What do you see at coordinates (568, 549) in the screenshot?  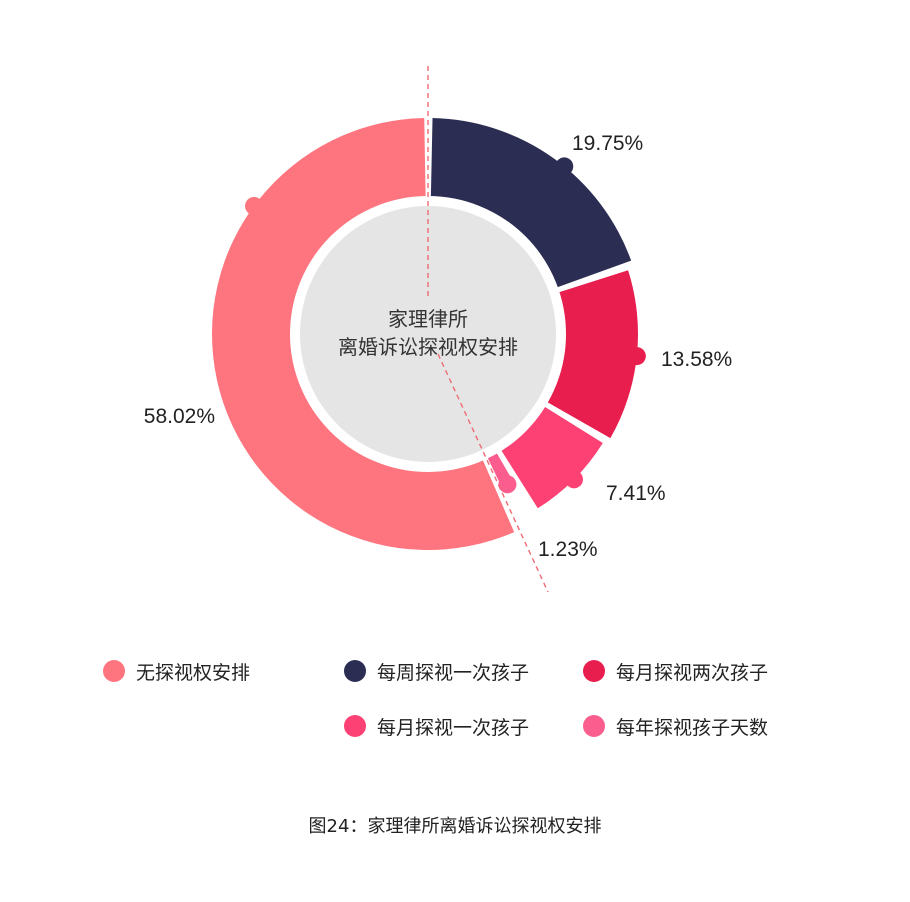 I see `value-label-4: 1.23%` at bounding box center [568, 549].